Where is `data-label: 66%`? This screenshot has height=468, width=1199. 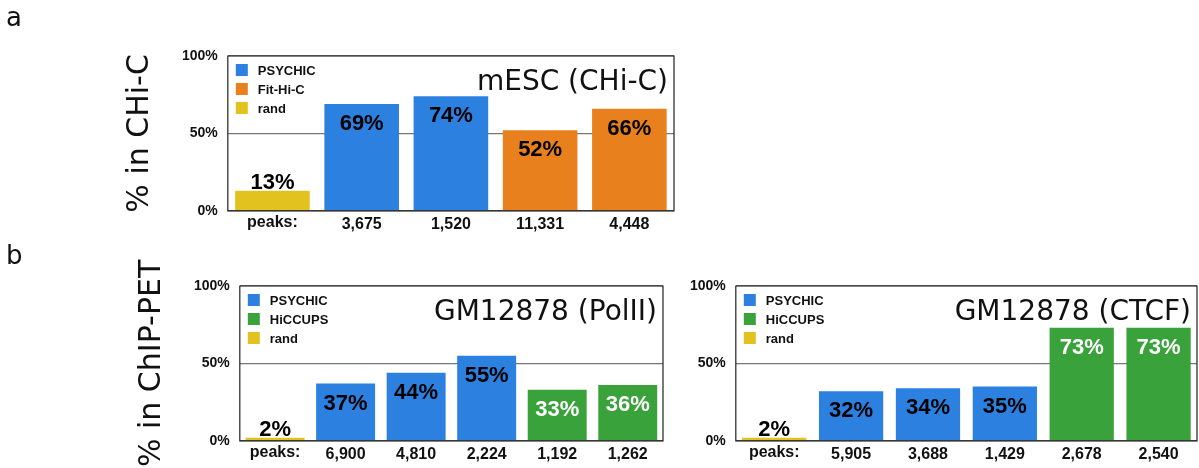 data-label: 66% is located at coordinates (629, 127).